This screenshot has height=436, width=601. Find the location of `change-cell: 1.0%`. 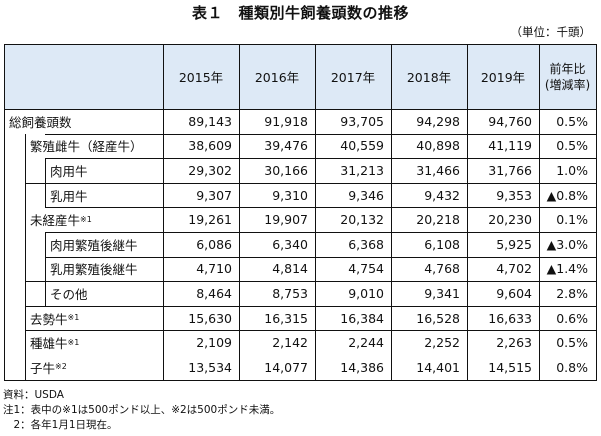

change-cell: 1.0% is located at coordinates (572, 170).